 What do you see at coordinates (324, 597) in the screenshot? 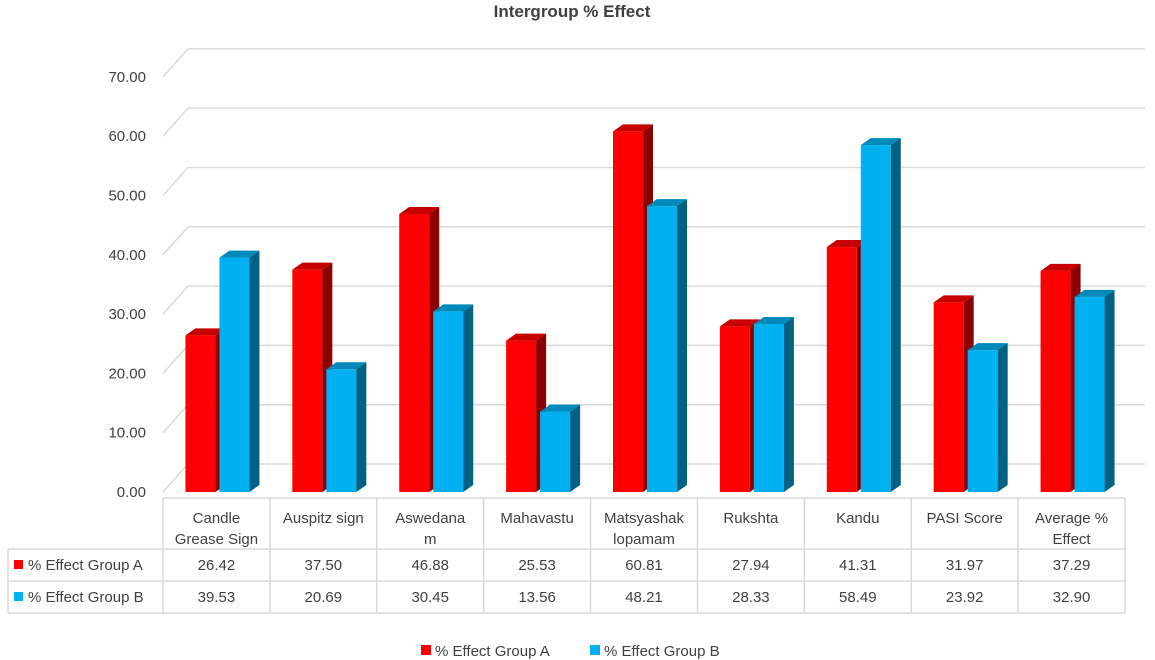
I see `data-label: 20.69` at bounding box center [324, 597].